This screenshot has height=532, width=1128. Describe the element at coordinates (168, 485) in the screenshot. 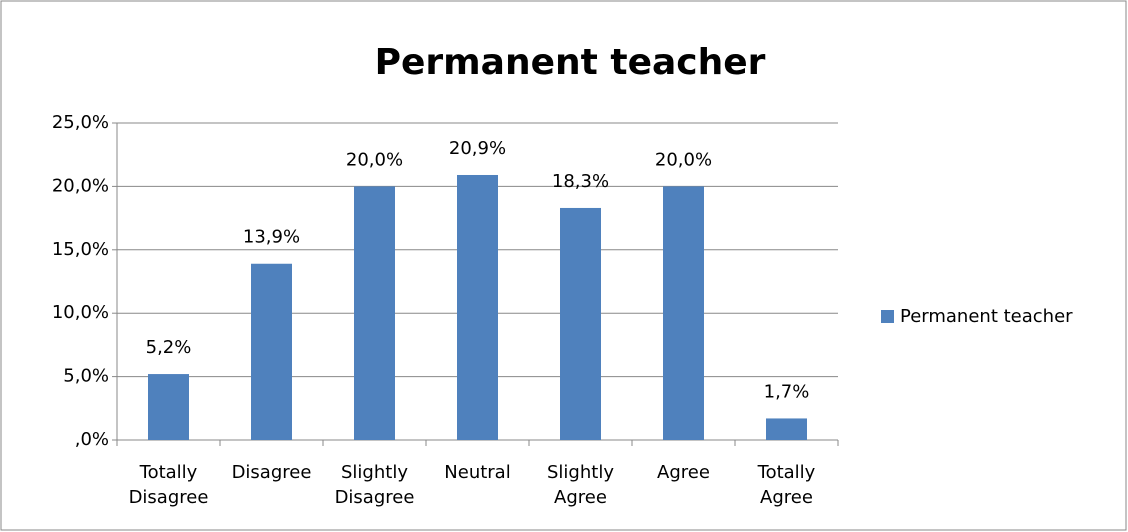

I see `x-tick-label: Totally Disagree` at that location.